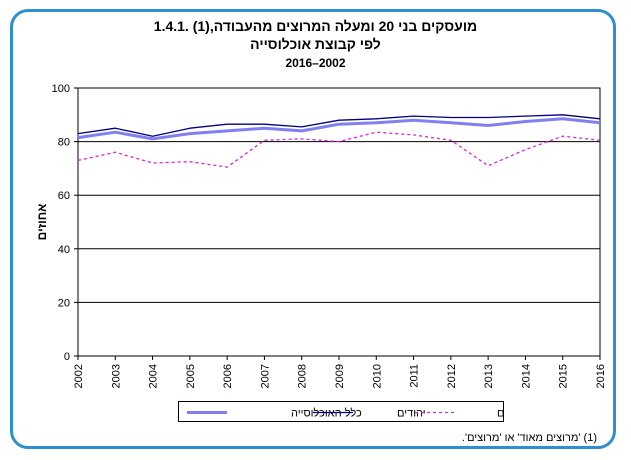 The width and height of the screenshot is (631, 460). What do you see at coordinates (564, 376) in the screenshot?
I see `x-tick-label: 2015` at bounding box center [564, 376].